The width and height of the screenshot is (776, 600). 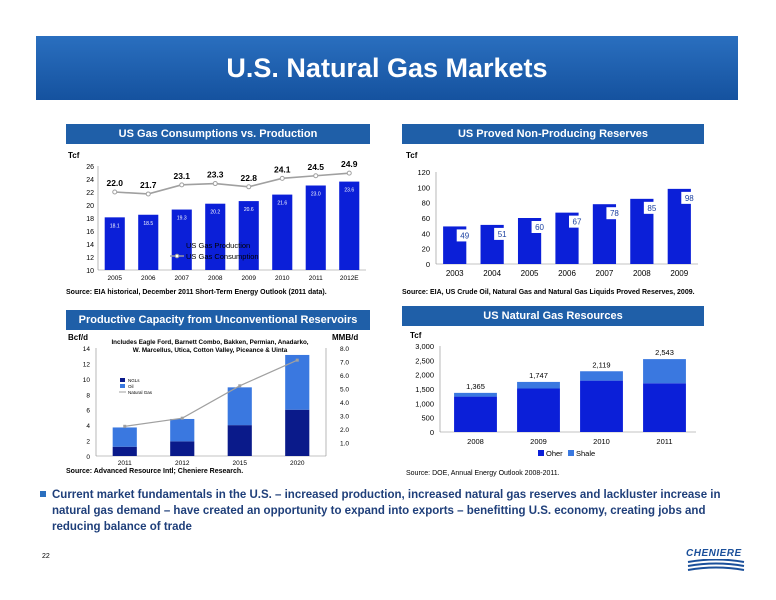 I want to click on chart2-xtick: 2006, so click(x=567, y=273).